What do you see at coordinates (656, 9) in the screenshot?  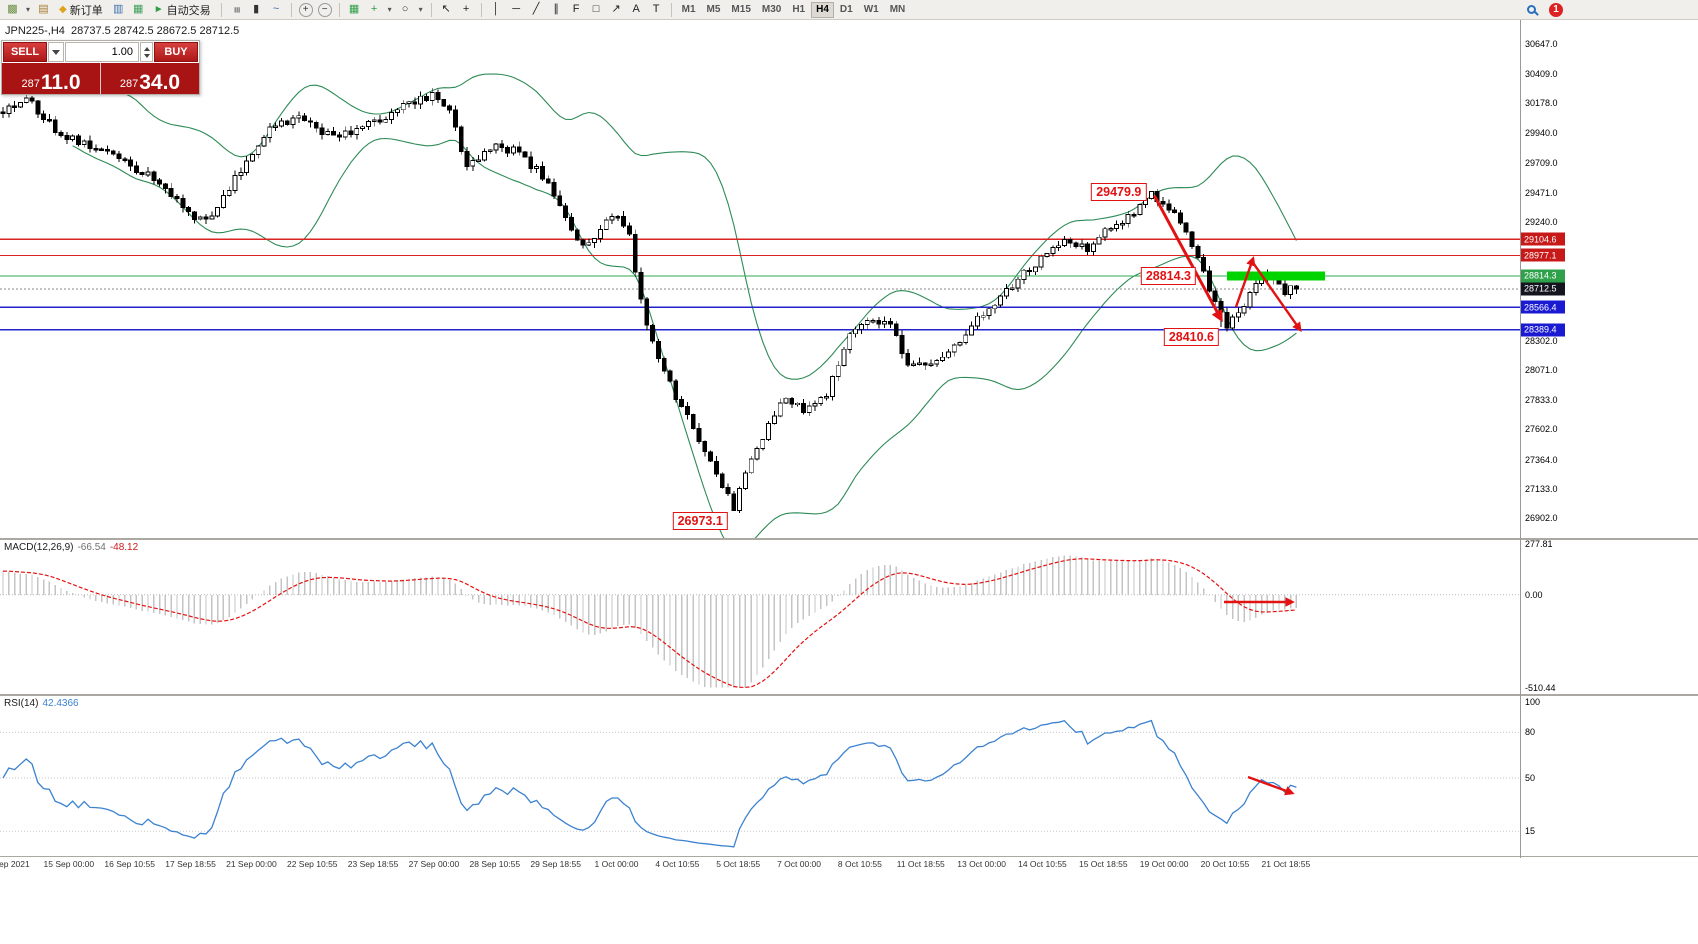 I see `text-label-icon: T` at bounding box center [656, 9].